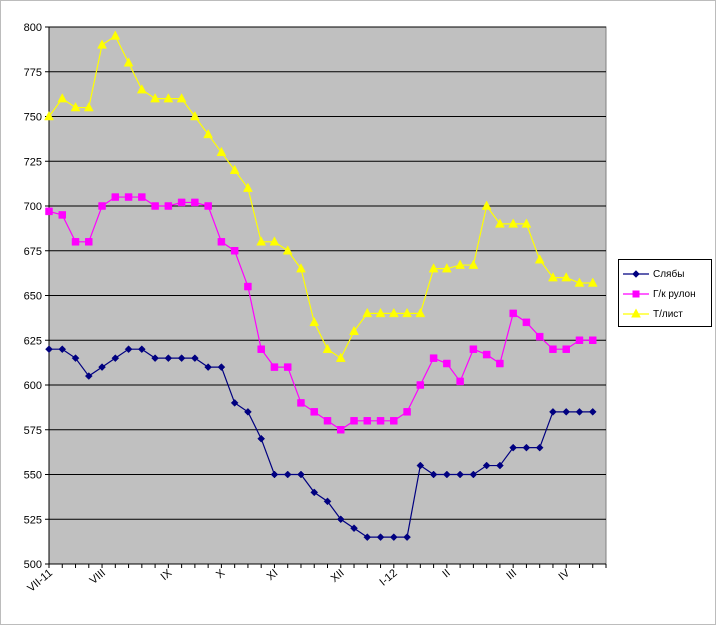  Describe the element at coordinates (446, 573) in the screenshot. I see `x-tick-label-7: II` at that location.